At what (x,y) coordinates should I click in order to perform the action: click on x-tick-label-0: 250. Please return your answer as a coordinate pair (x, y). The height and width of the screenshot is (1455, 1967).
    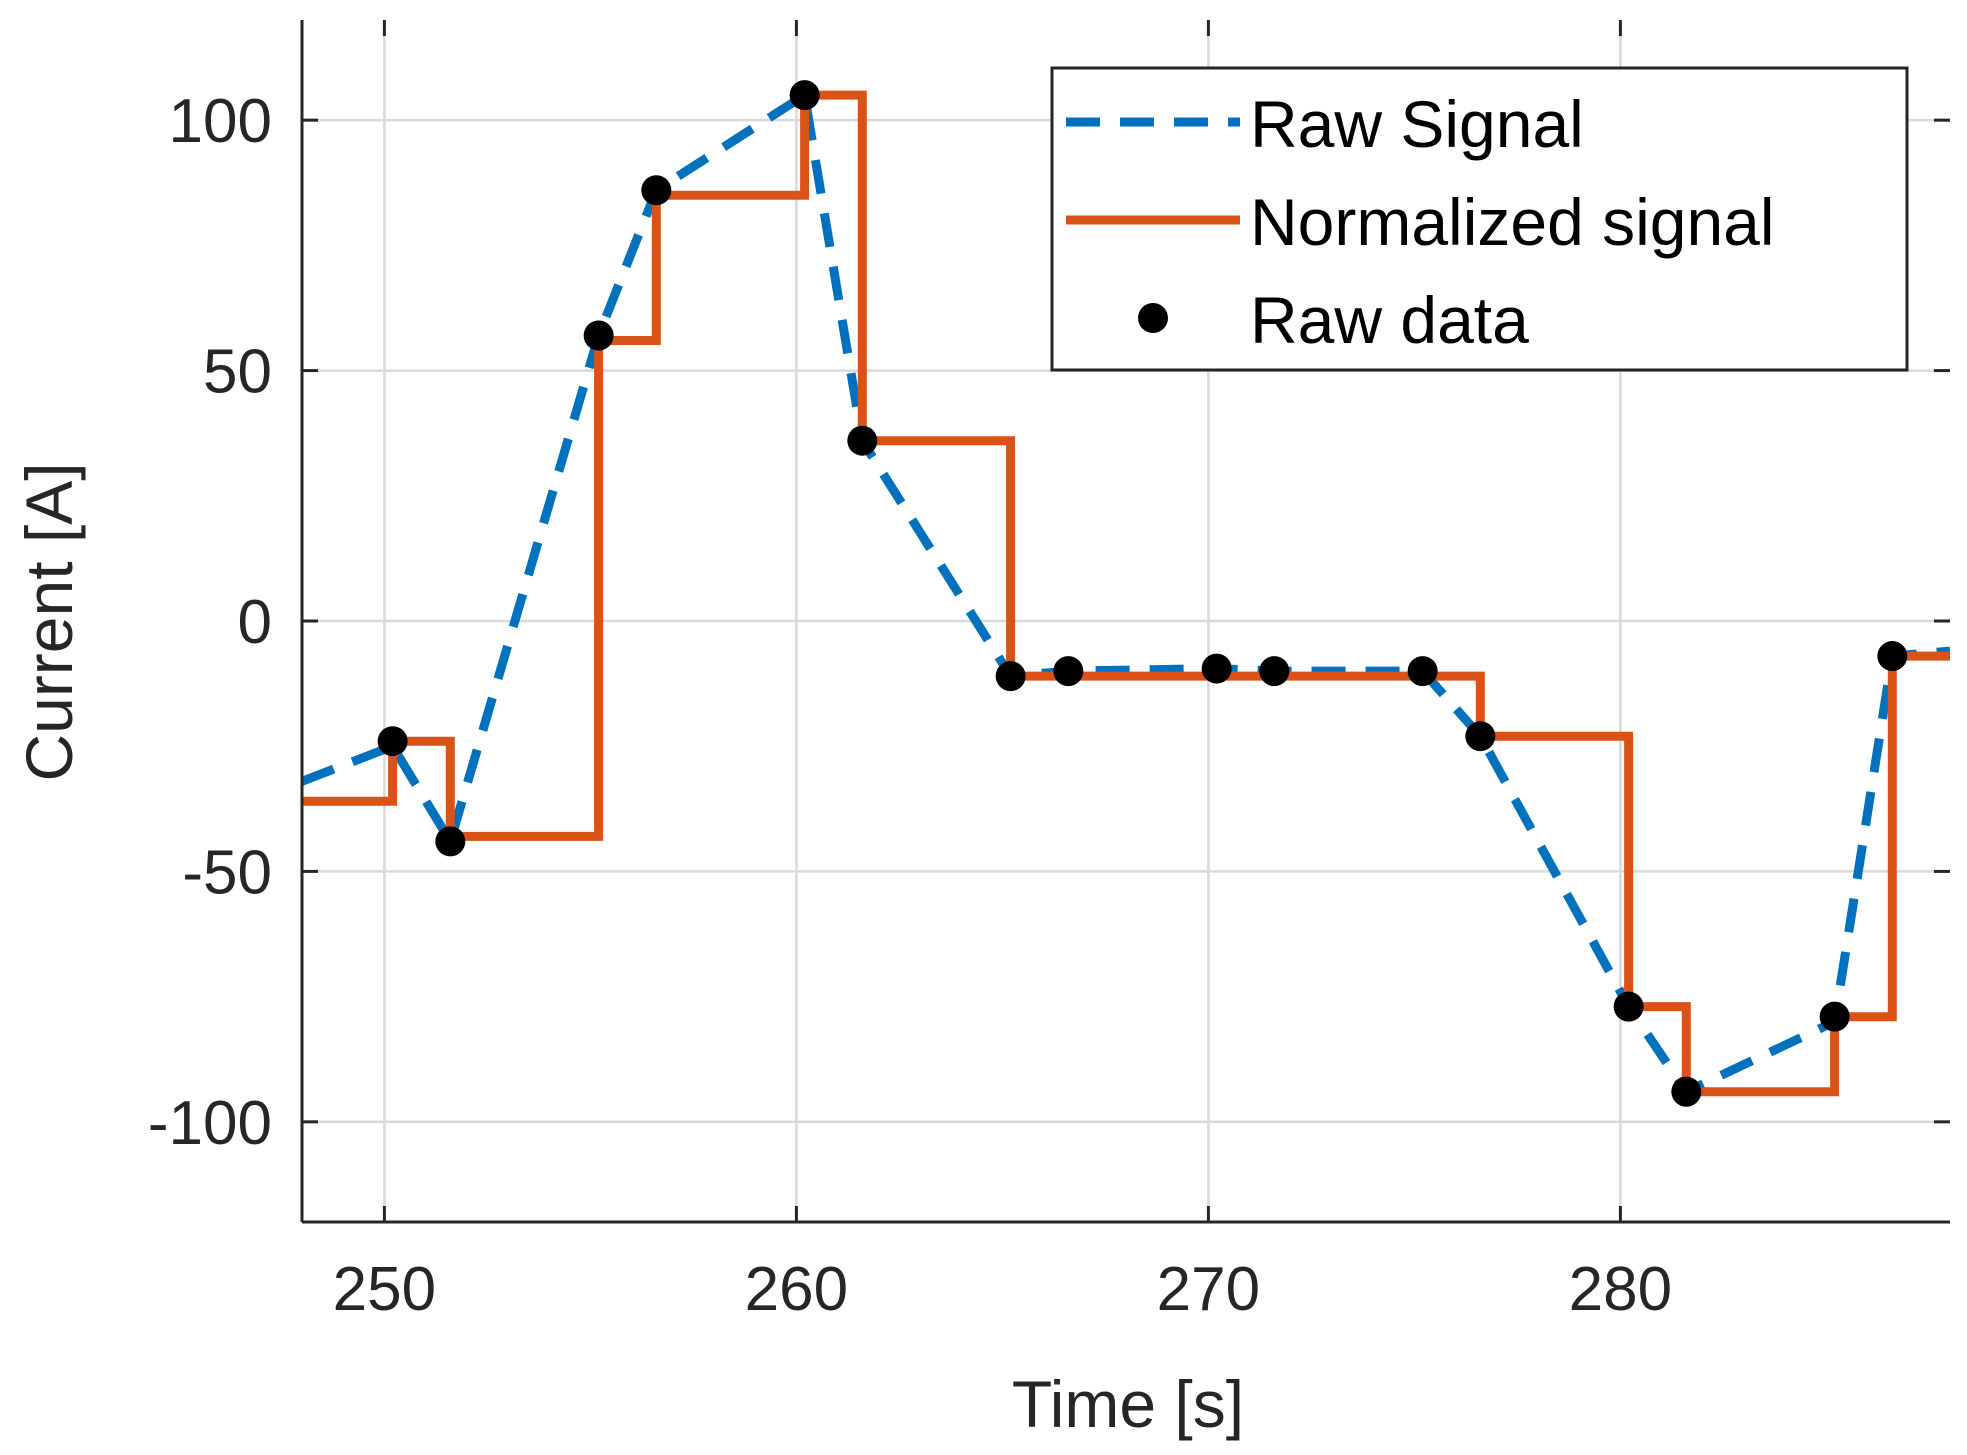
    Looking at the image, I should click on (384, 1289).